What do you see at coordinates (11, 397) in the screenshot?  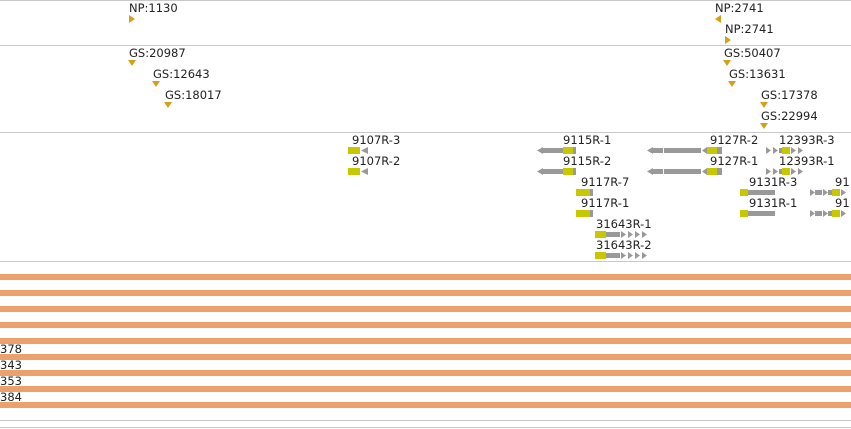 I see `coverage-row-label: 384` at bounding box center [11, 397].